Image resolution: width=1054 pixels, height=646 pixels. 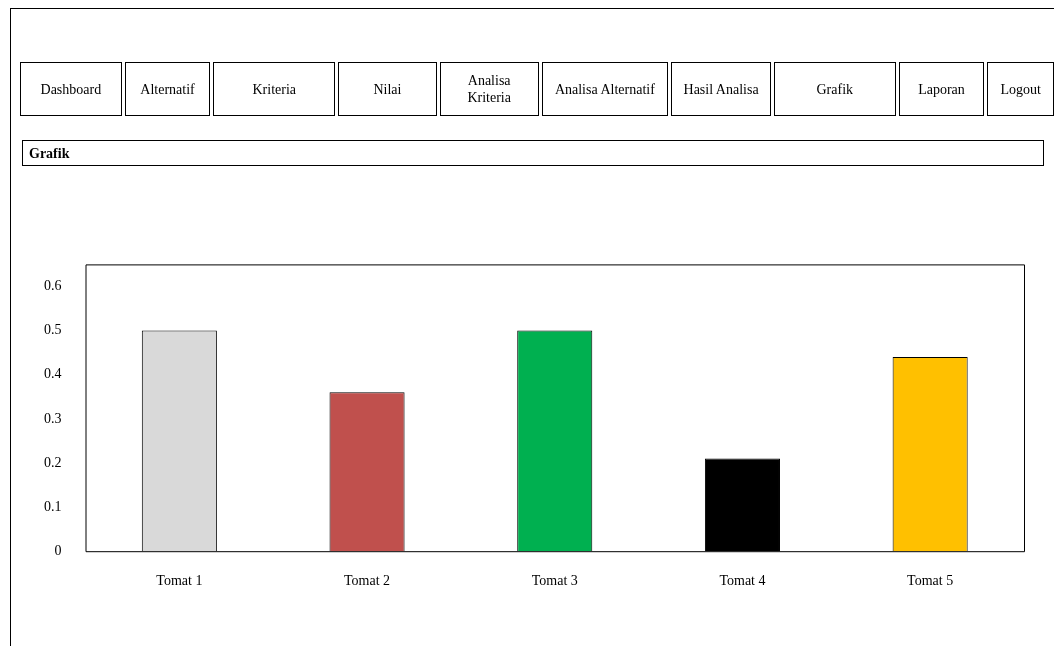 I want to click on text: Analisa Kriteria, so click(x=489, y=89).